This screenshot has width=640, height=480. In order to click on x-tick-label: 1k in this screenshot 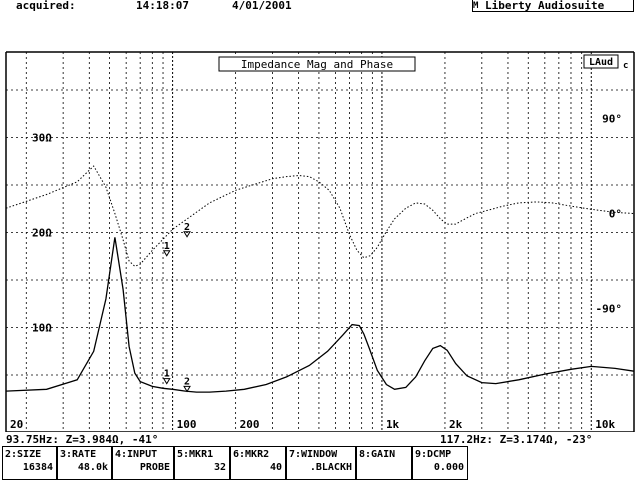, I will do `click(393, 424)`.